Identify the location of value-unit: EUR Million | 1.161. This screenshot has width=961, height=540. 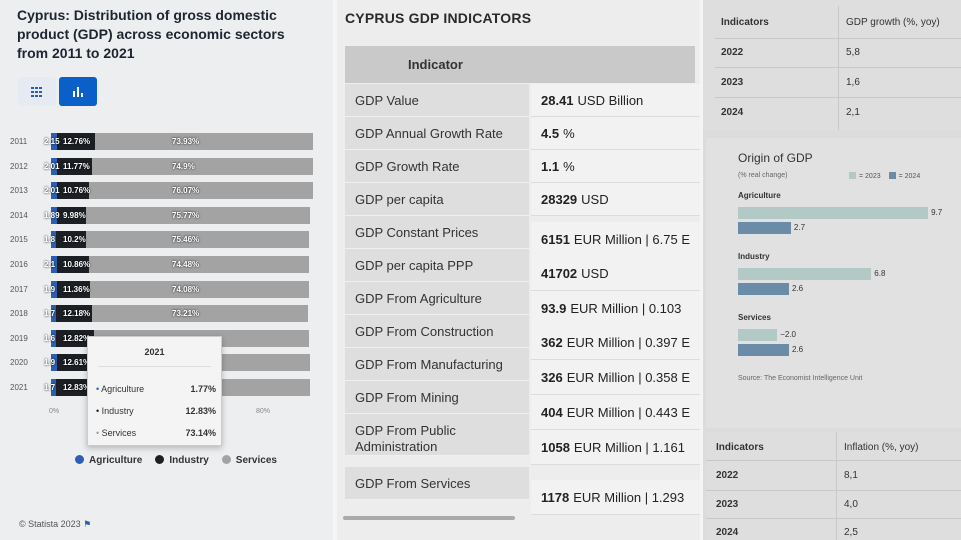
(629, 447).